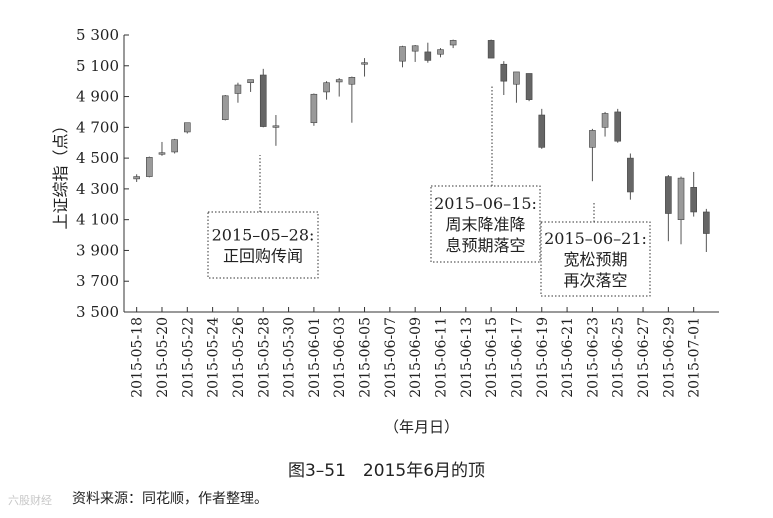  What do you see at coordinates (97, 220) in the screenshot?
I see `y-tick-label: 4 100` at bounding box center [97, 220].